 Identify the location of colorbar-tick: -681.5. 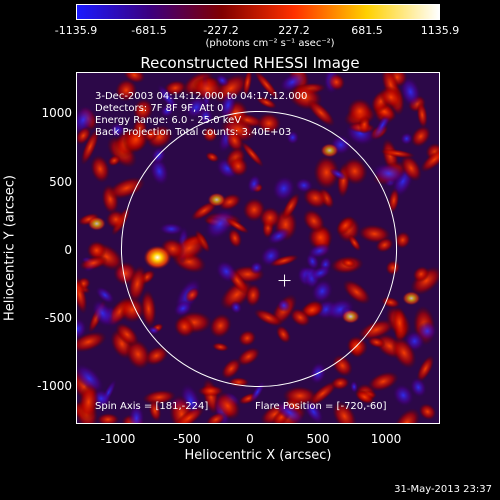
(149, 30).